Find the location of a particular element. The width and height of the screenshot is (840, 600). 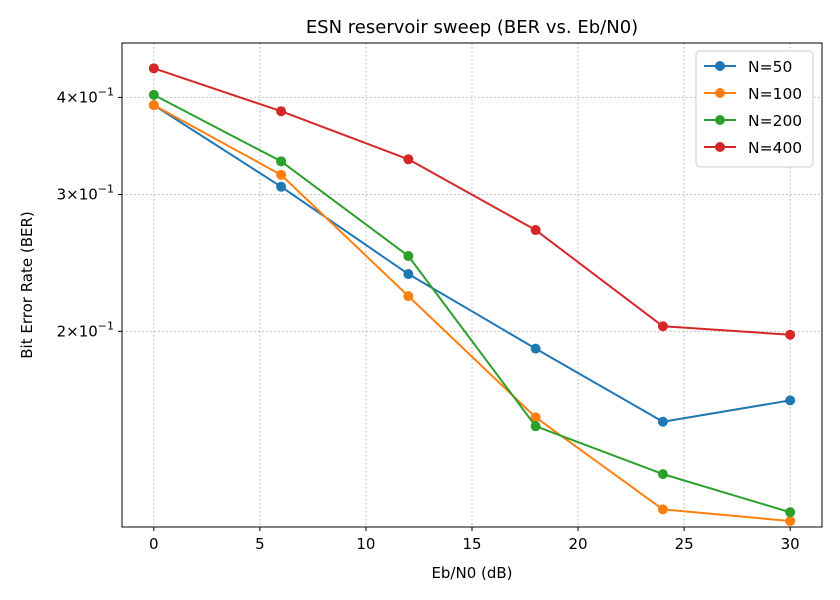

legend-item: N=400 is located at coordinates (753, 148).